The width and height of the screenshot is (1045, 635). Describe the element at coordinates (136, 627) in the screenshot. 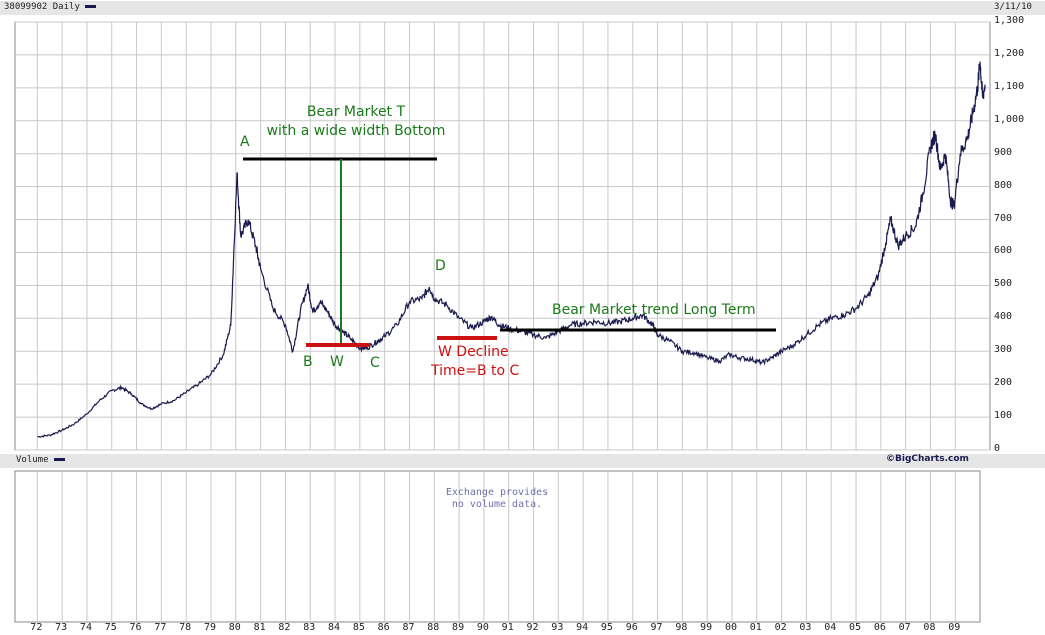

I see `x-tick-label: 76` at that location.